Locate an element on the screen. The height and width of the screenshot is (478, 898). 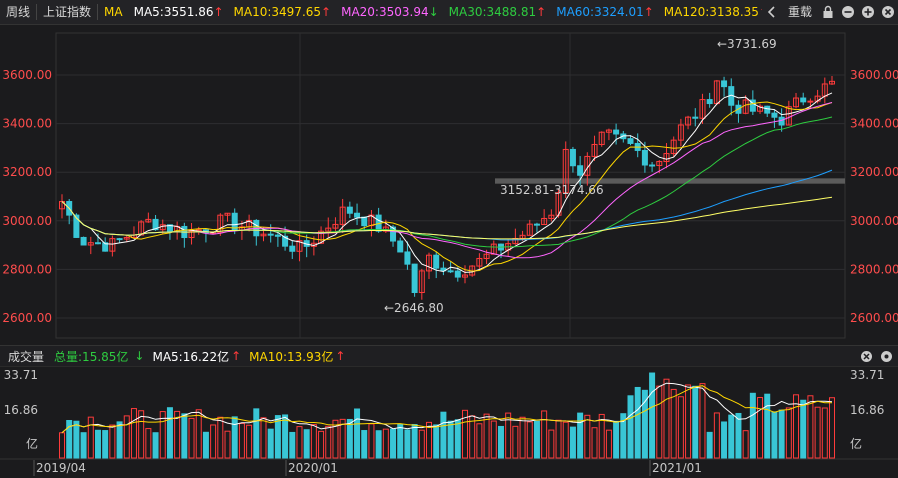
period-button: 周线 is located at coordinates (18, 12).